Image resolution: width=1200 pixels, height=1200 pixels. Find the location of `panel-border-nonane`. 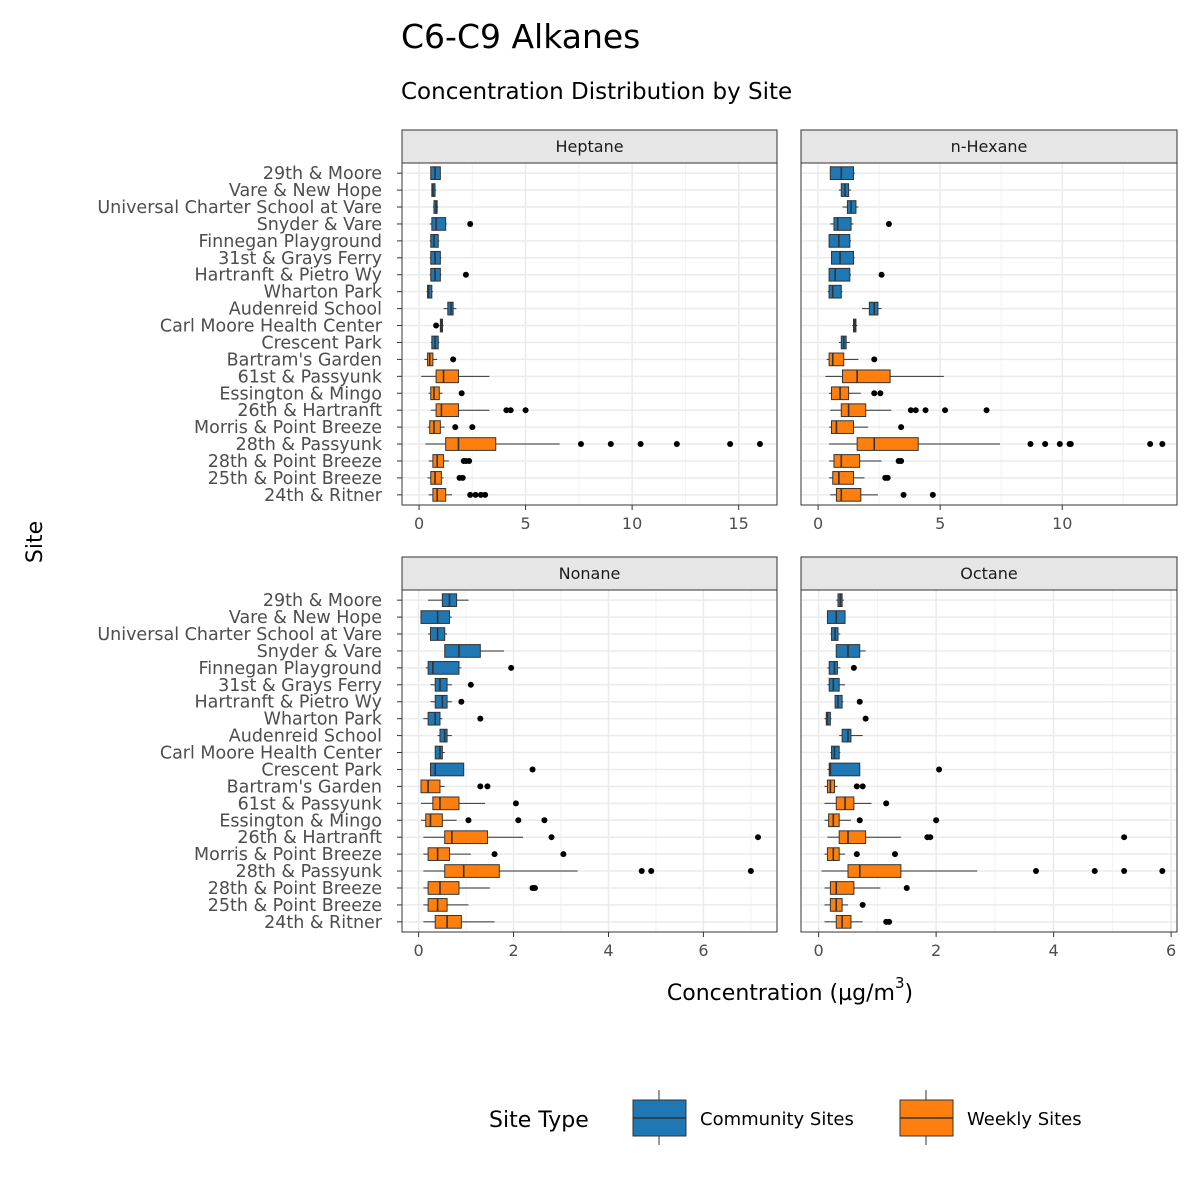

panel-border-nonane is located at coordinates (589, 761).